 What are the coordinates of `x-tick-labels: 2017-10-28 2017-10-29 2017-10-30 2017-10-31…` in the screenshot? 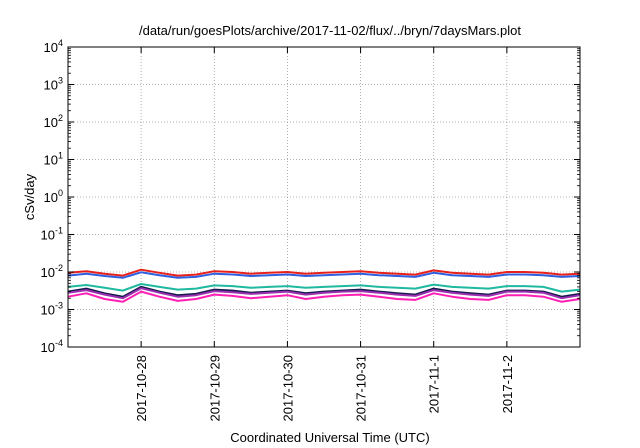 It's located at (324, 388).